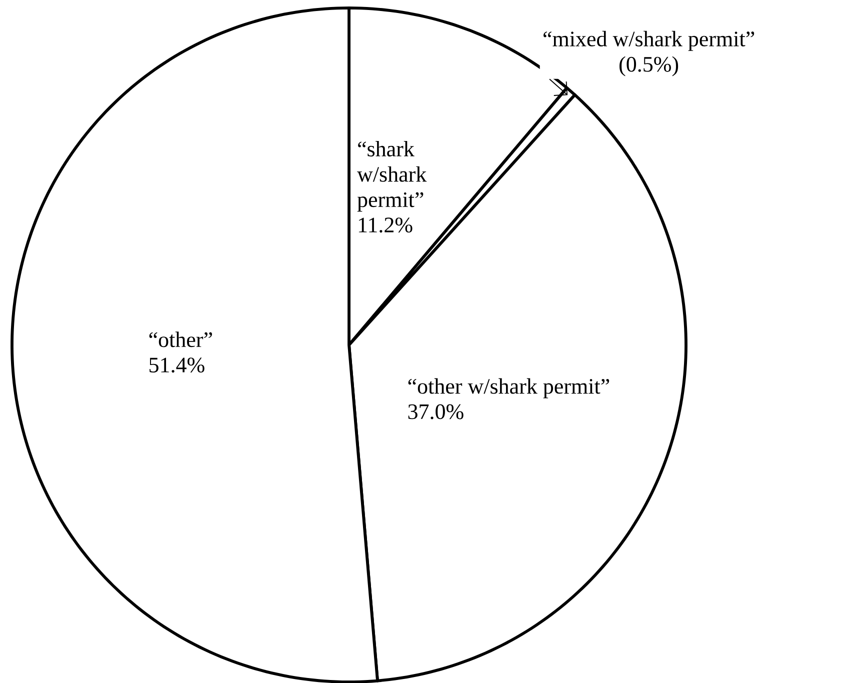 The width and height of the screenshot is (860, 683). Describe the element at coordinates (436, 412) in the screenshot. I see `data-label: 37.0%` at that location.